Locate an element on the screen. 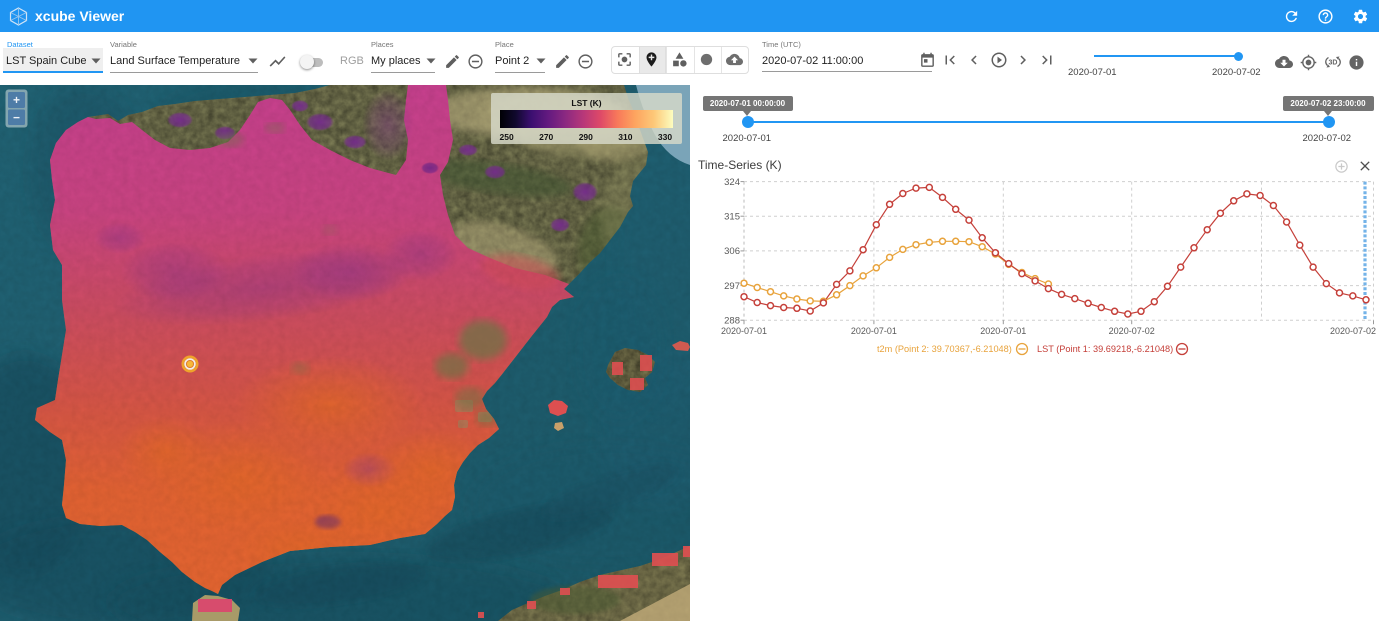 This screenshot has height=621, width=1379. svg-text: 3D is located at coordinates (1333, 63).